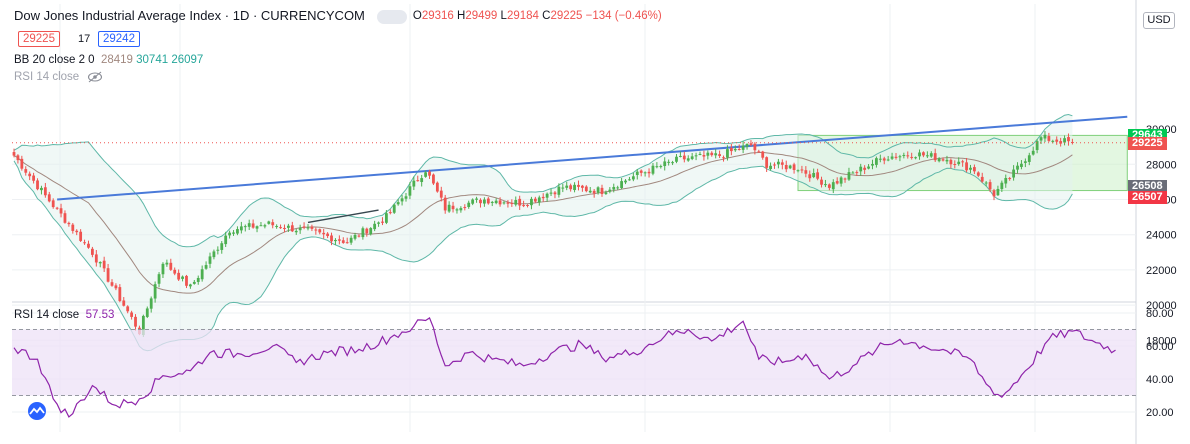 This screenshot has height=444, width=1190. What do you see at coordinates (119, 39) in the screenshot?
I see `buy-price-button: 29242` at bounding box center [119, 39].